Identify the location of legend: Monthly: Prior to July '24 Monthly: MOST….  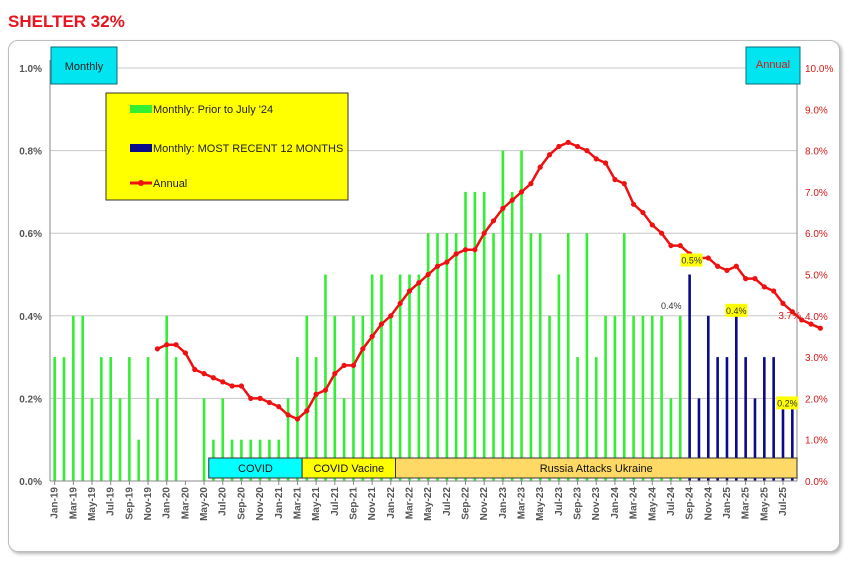
(227, 146).